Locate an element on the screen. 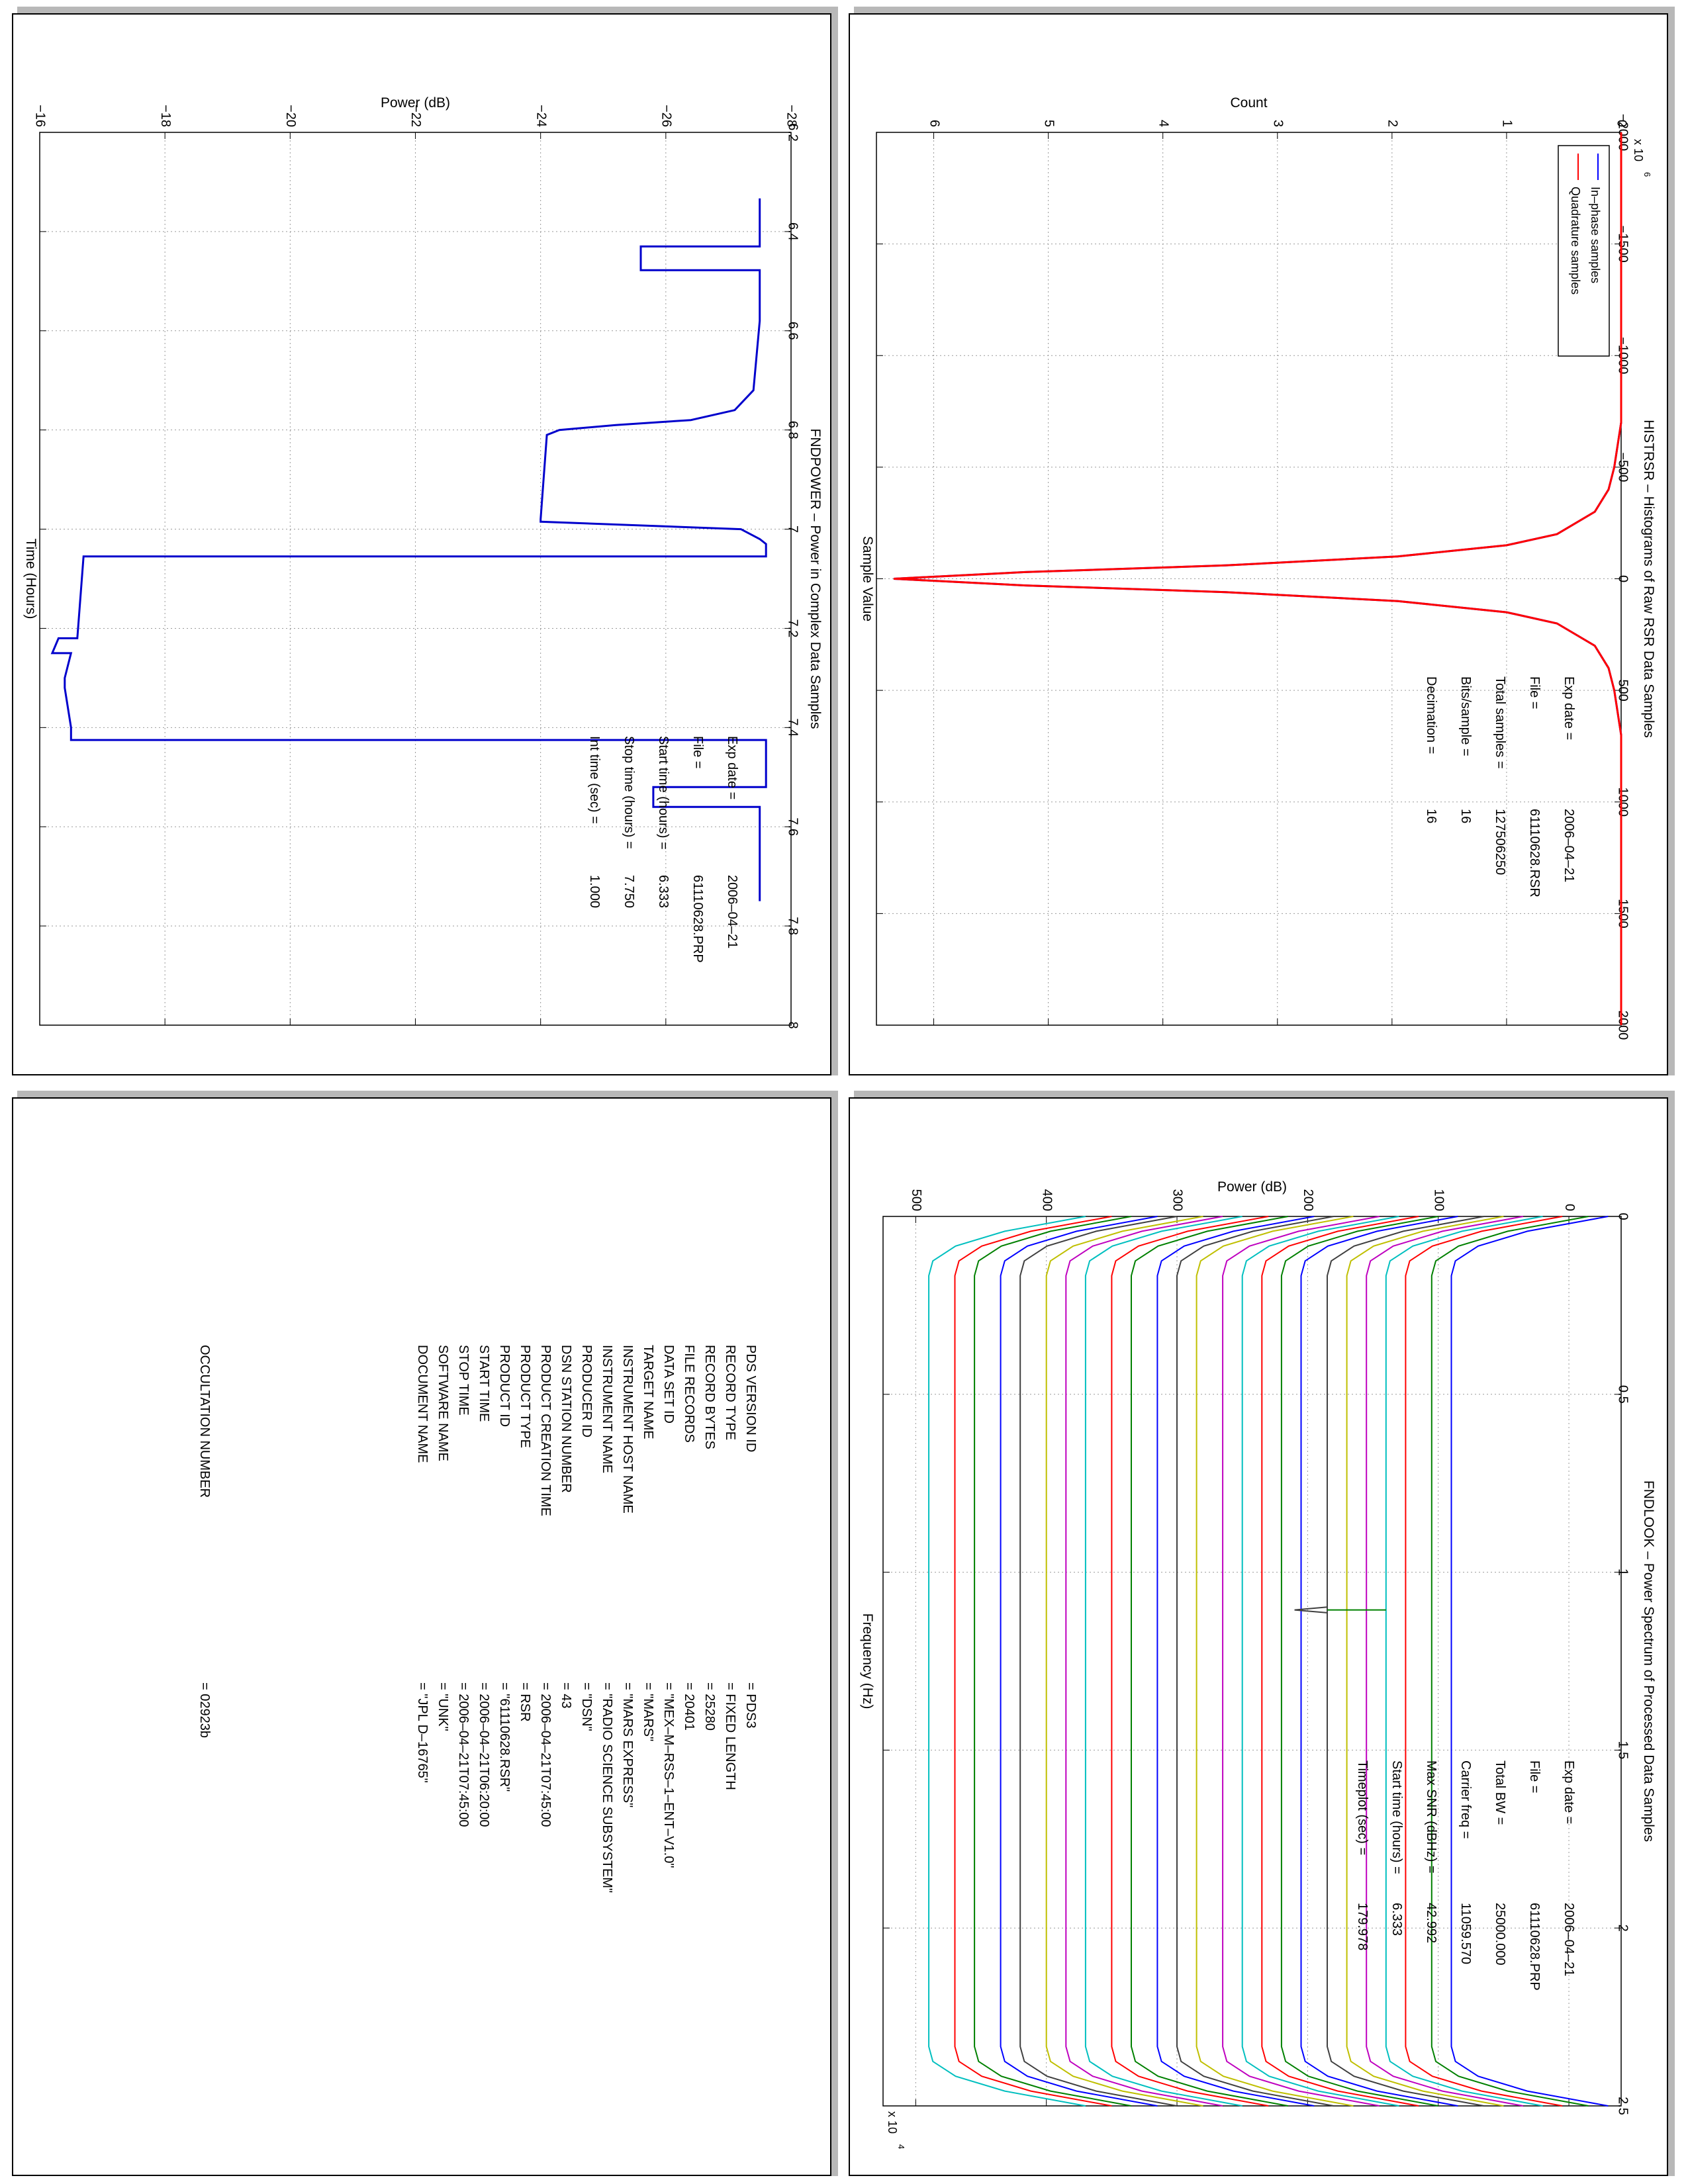 The image size is (1688, 2184). x-tick-label: 6.6 is located at coordinates (792, 331).